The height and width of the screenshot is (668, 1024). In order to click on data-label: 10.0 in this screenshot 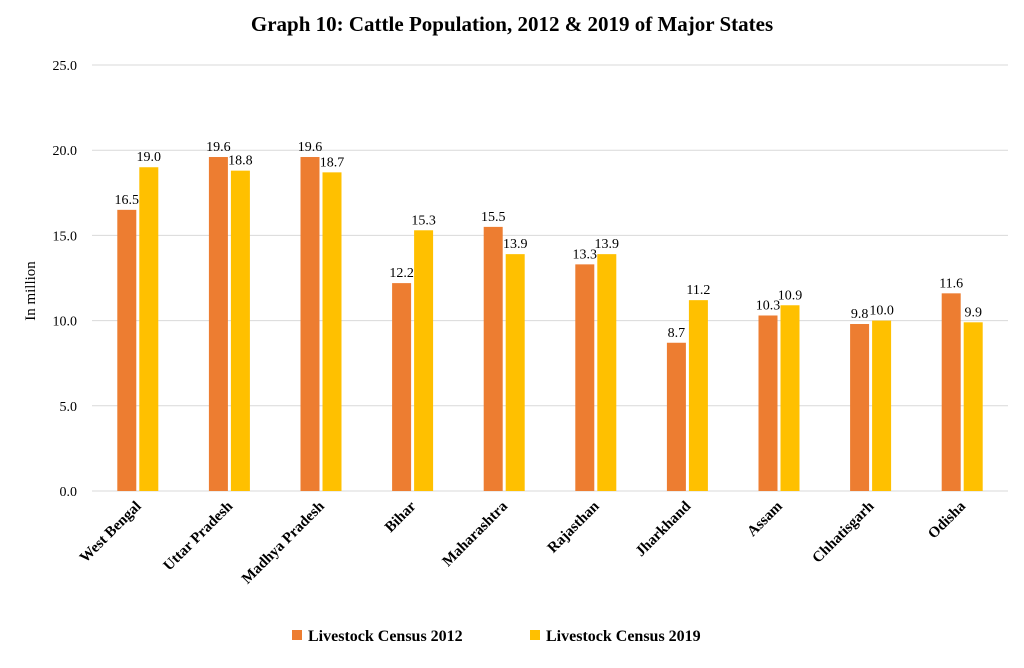, I will do `click(881, 311)`.